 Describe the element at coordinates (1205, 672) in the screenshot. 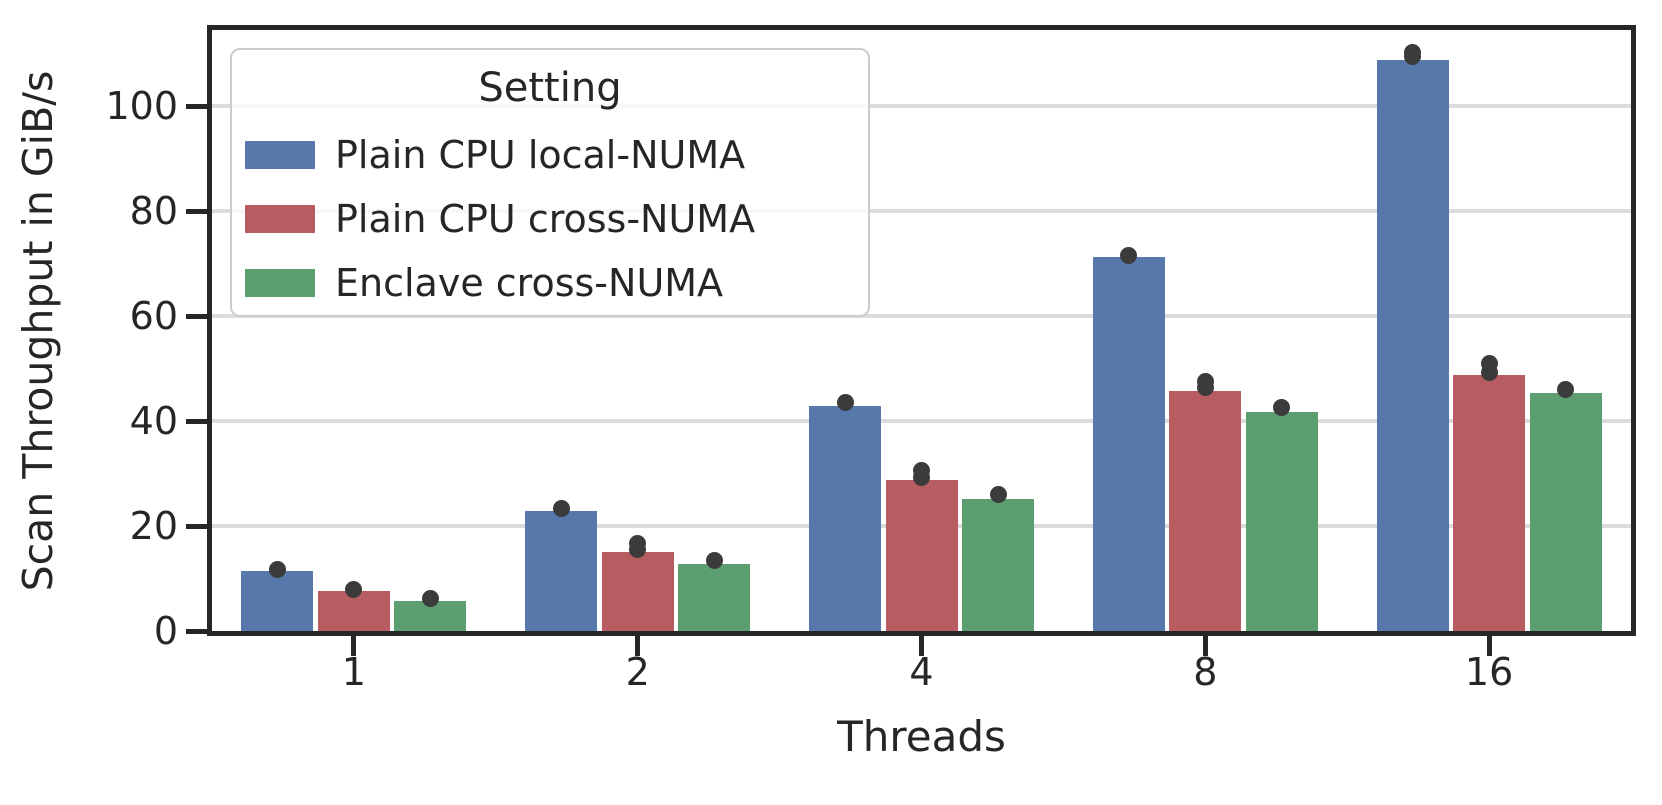

I see `x-tick-label: 8` at that location.